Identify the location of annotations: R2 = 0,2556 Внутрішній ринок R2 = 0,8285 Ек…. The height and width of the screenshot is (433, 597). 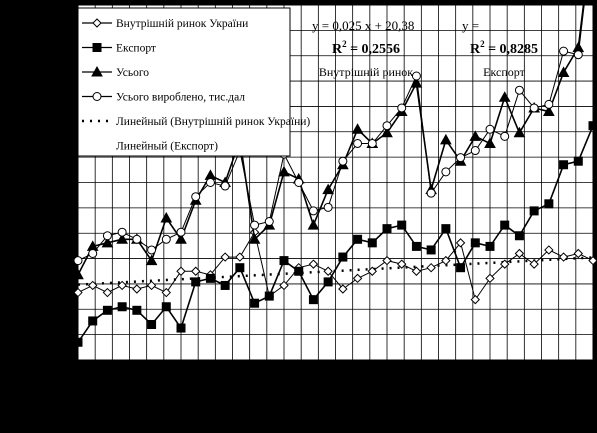
(425, 48).